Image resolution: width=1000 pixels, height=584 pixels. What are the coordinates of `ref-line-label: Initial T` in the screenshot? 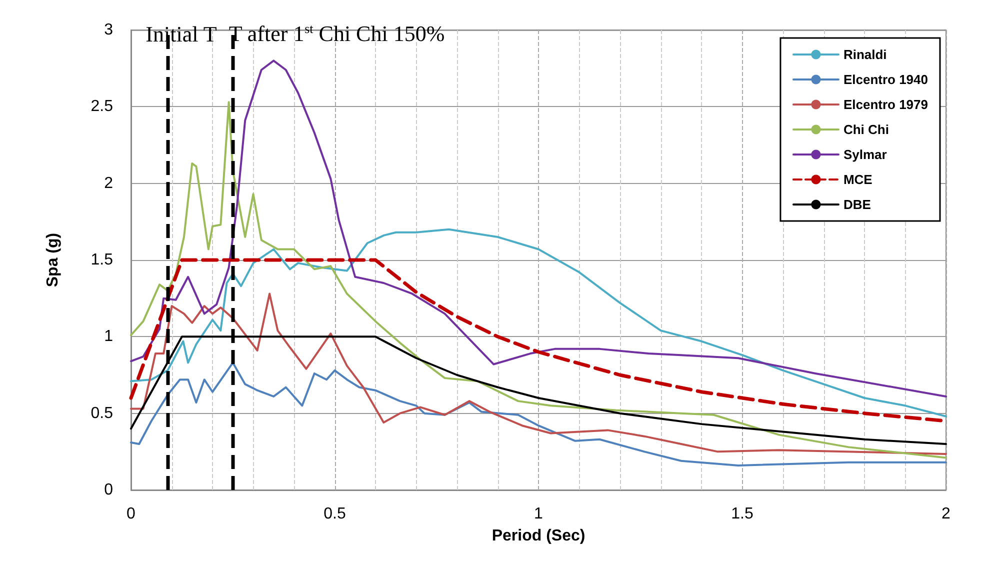 It's located at (182, 34).